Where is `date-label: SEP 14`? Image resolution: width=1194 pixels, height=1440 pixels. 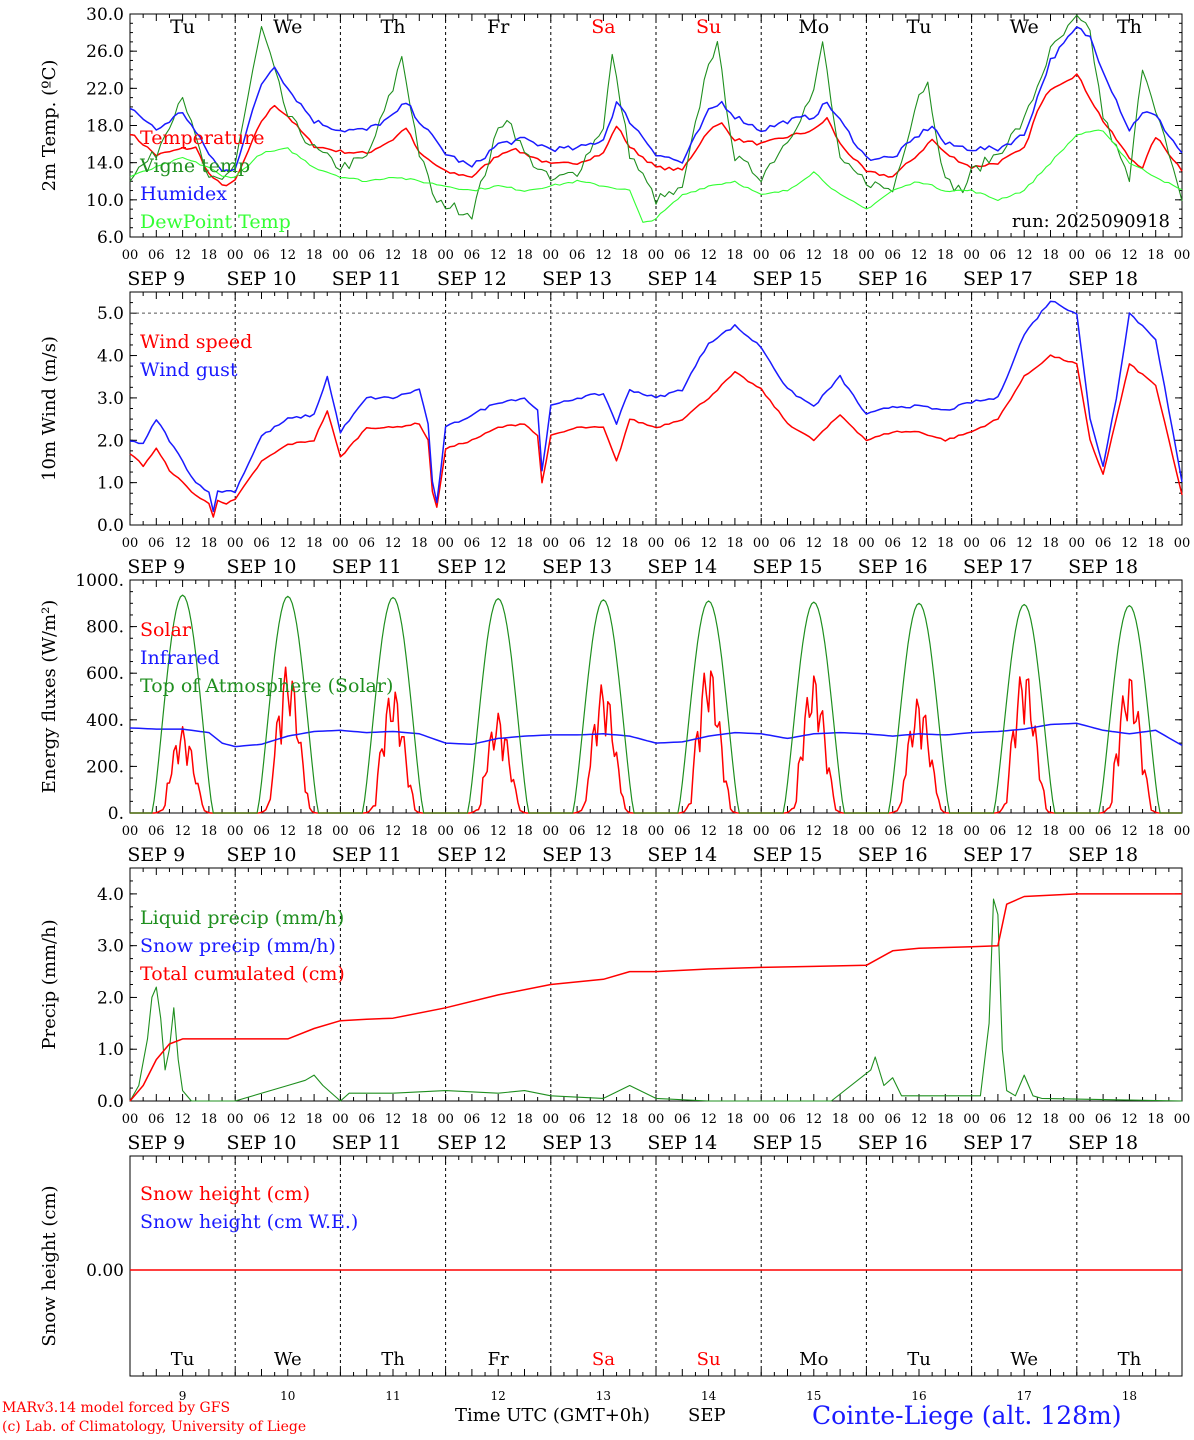 date-label: SEP 14 is located at coordinates (682, 855).